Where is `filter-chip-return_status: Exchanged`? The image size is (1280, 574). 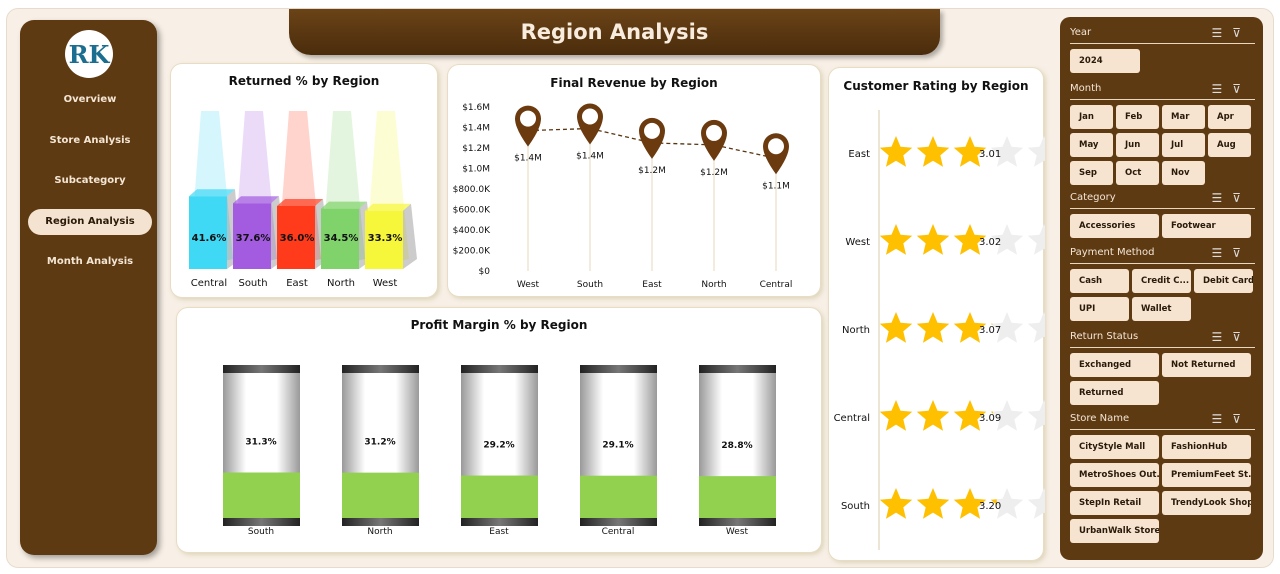 filter-chip-return_status: Exchanged is located at coordinates (1114, 365).